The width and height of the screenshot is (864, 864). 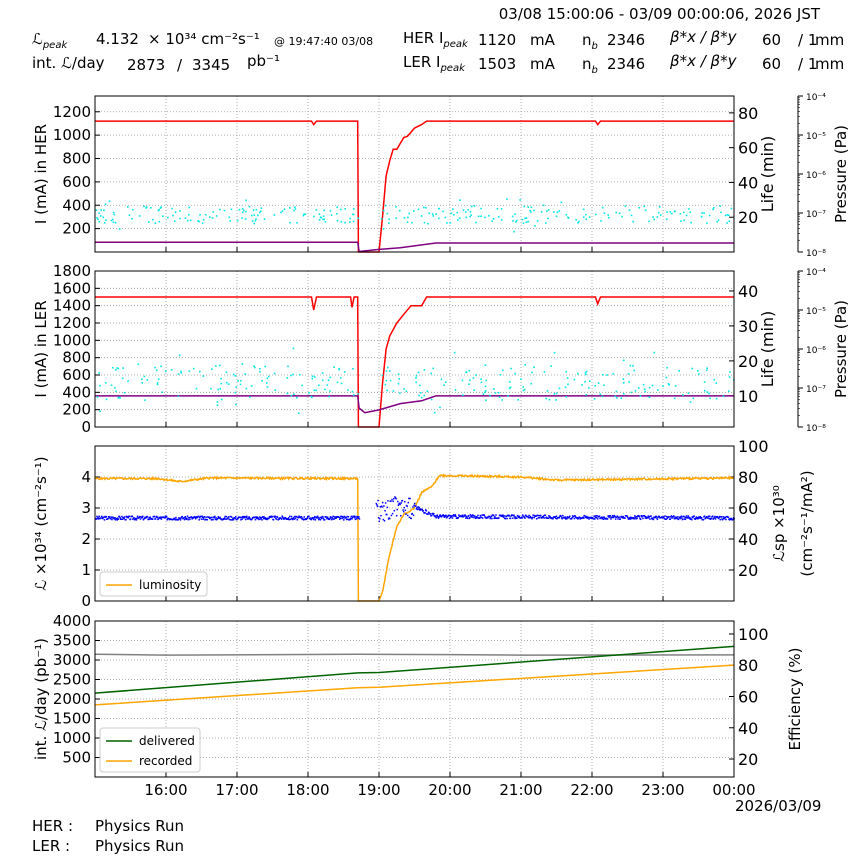 What do you see at coordinates (748, 696) in the screenshot?
I see `y2-tick-label: 60` at bounding box center [748, 696].